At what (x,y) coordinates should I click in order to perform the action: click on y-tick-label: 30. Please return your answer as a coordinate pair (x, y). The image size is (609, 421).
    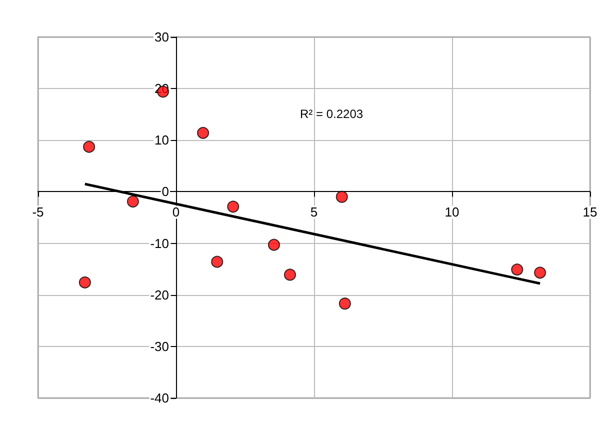
    Looking at the image, I should click on (161, 37).